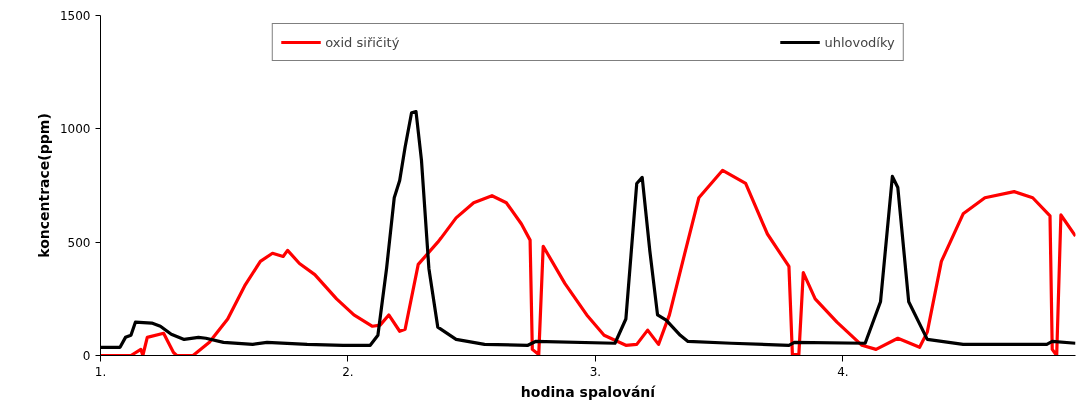 Image resolution: width=1077 pixels, height=410 pixels. I want to click on x-tick-label: 3., so click(595, 371).